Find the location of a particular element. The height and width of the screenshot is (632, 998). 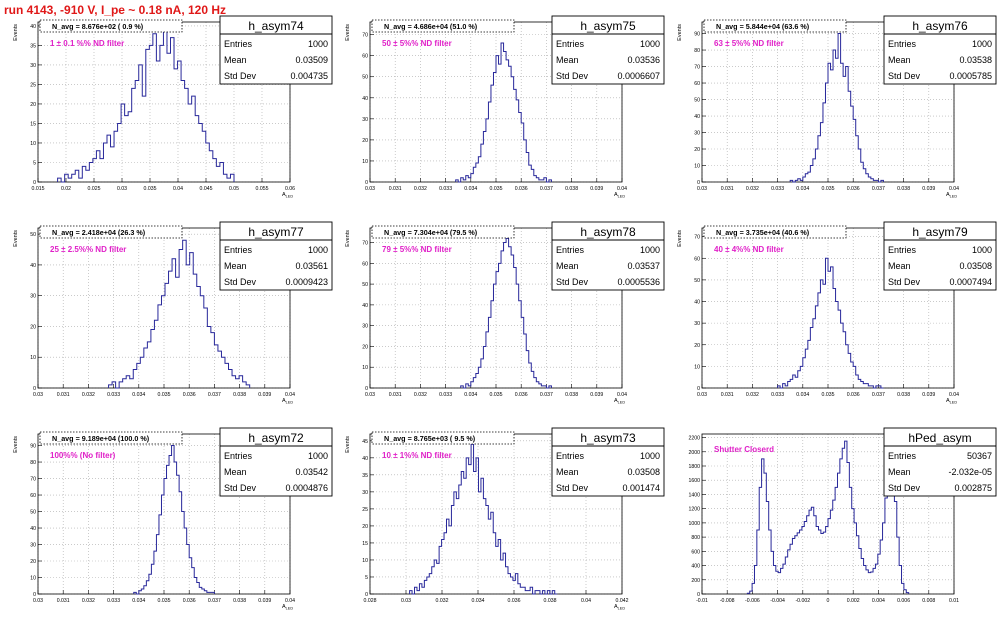

stats-value: 0.0006607 is located at coordinates (638, 76).